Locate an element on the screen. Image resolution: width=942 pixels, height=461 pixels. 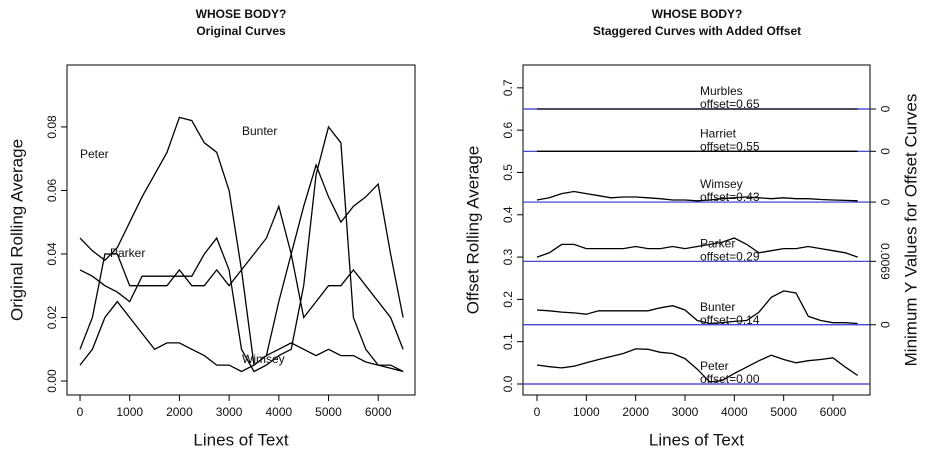
y2-tick-label: 0.0069 is located at coordinates (885, 261).